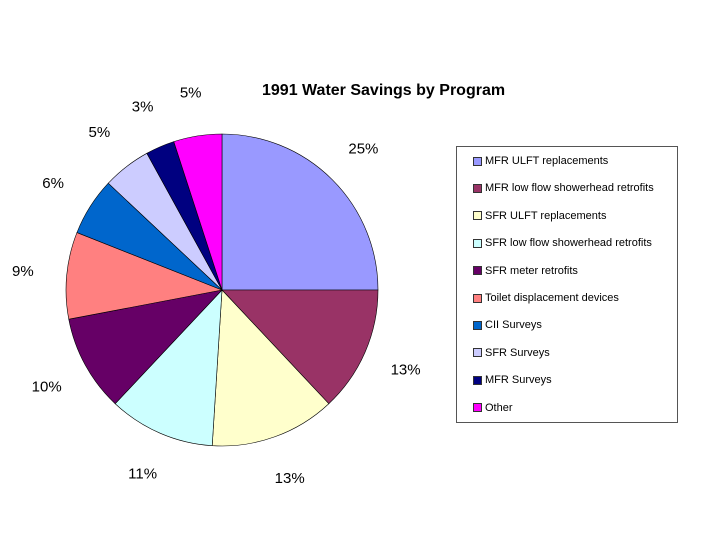 This screenshot has height=540, width=720. I want to click on legend-item-4: SFR low flow showerhead retrofits, so click(562, 243).